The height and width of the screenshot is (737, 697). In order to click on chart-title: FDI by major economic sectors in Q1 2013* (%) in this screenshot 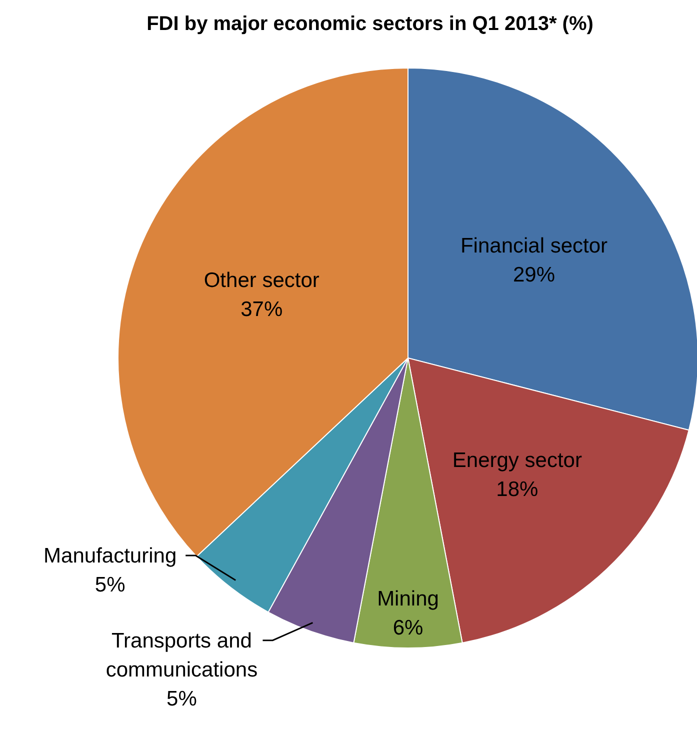, I will do `click(370, 24)`.